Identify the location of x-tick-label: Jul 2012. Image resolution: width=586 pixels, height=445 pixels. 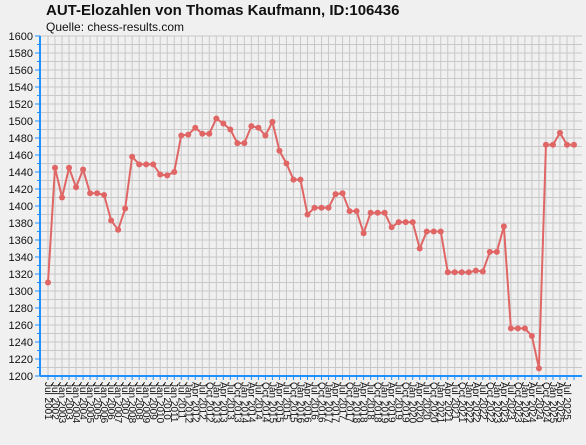
(201, 401).